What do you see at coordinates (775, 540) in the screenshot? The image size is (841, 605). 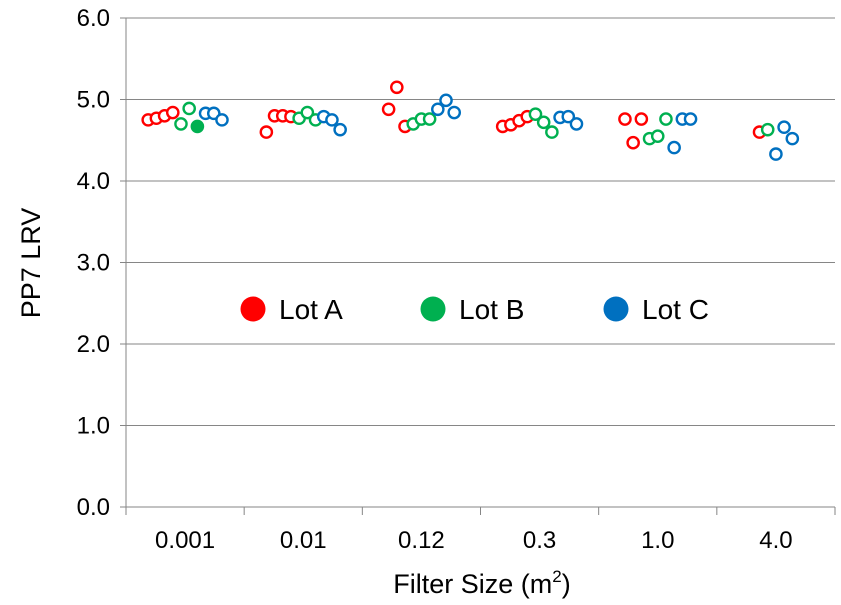 I see `x-tick-label: 4.0` at bounding box center [775, 540].